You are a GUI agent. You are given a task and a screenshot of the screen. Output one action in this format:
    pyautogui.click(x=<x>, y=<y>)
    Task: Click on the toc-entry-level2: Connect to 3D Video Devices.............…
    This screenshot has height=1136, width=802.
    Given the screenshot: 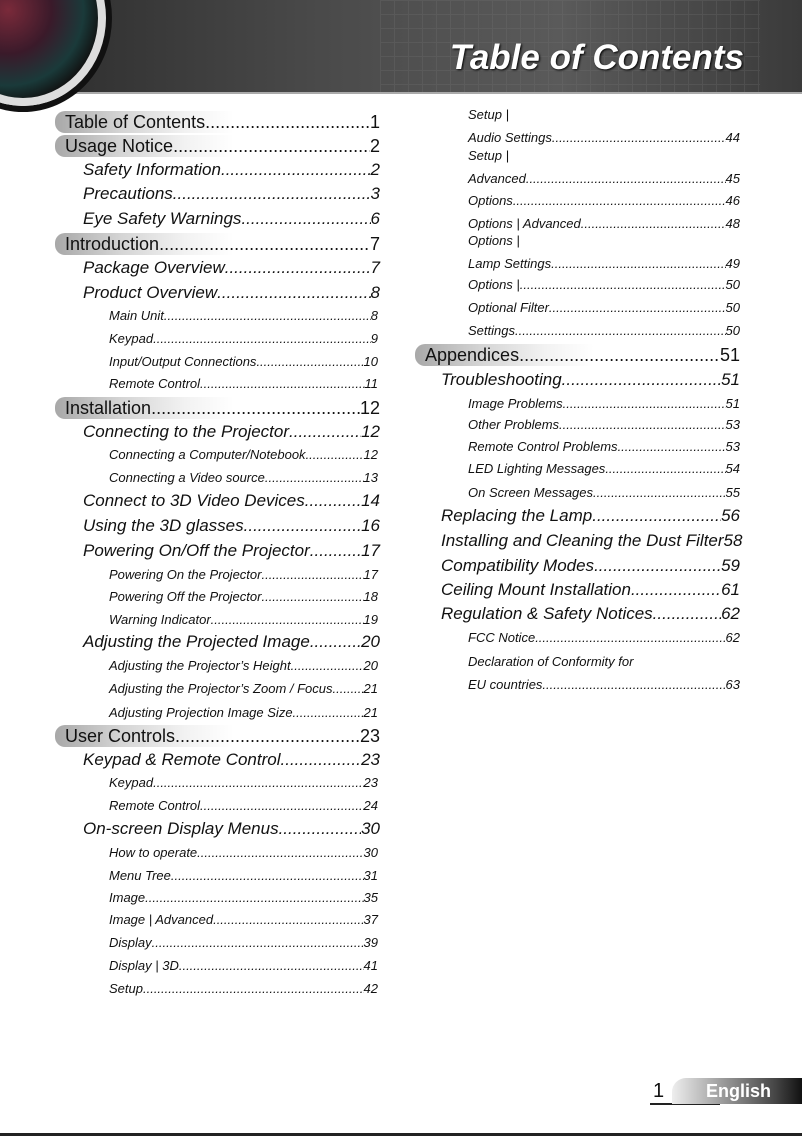 What is the action you would take?
    pyautogui.click(x=231, y=501)
    